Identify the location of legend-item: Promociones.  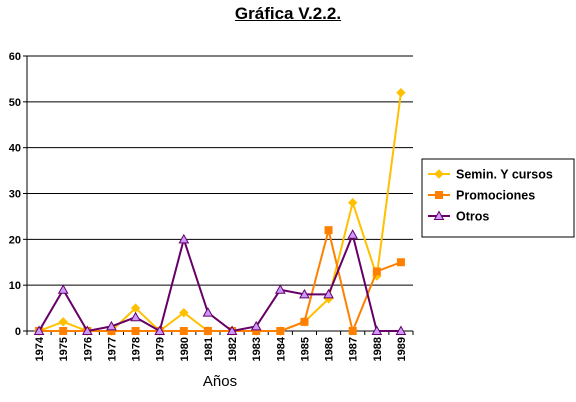
(481, 196).